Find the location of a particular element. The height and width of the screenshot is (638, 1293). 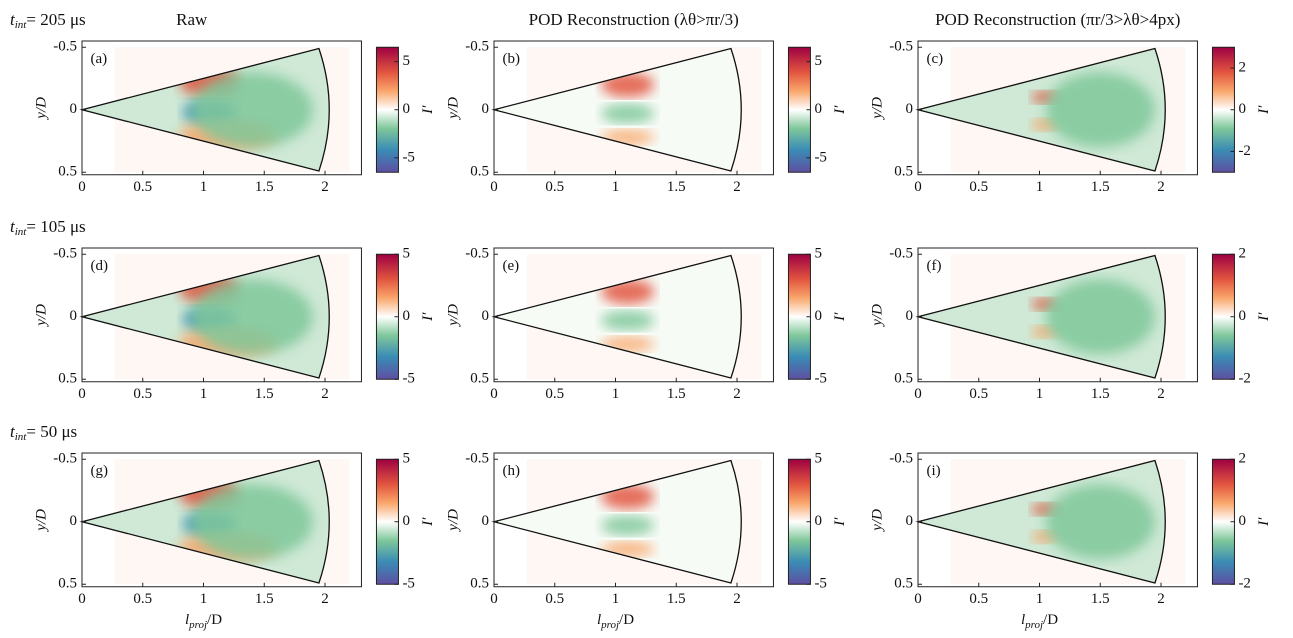

column-title: POD Reconstruction (λθ>πr/3) is located at coordinates (634, 19).